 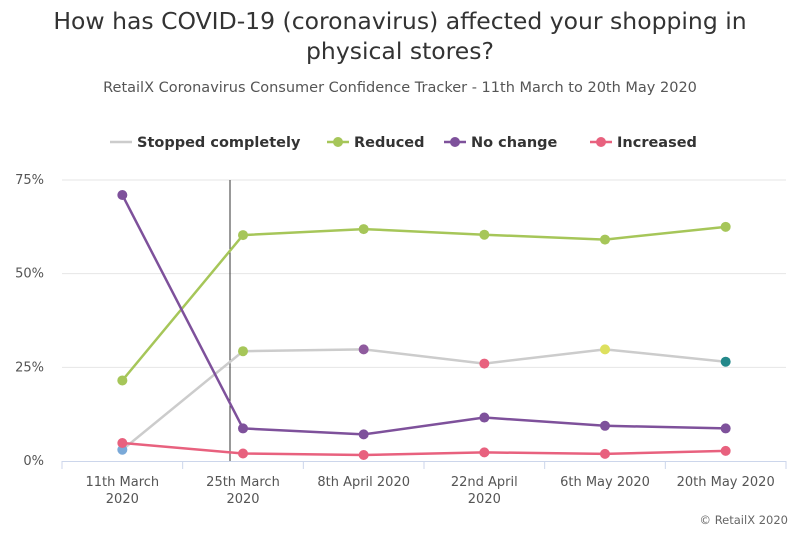 What do you see at coordinates (657, 143) in the screenshot?
I see `legend-label: Increased` at bounding box center [657, 143].